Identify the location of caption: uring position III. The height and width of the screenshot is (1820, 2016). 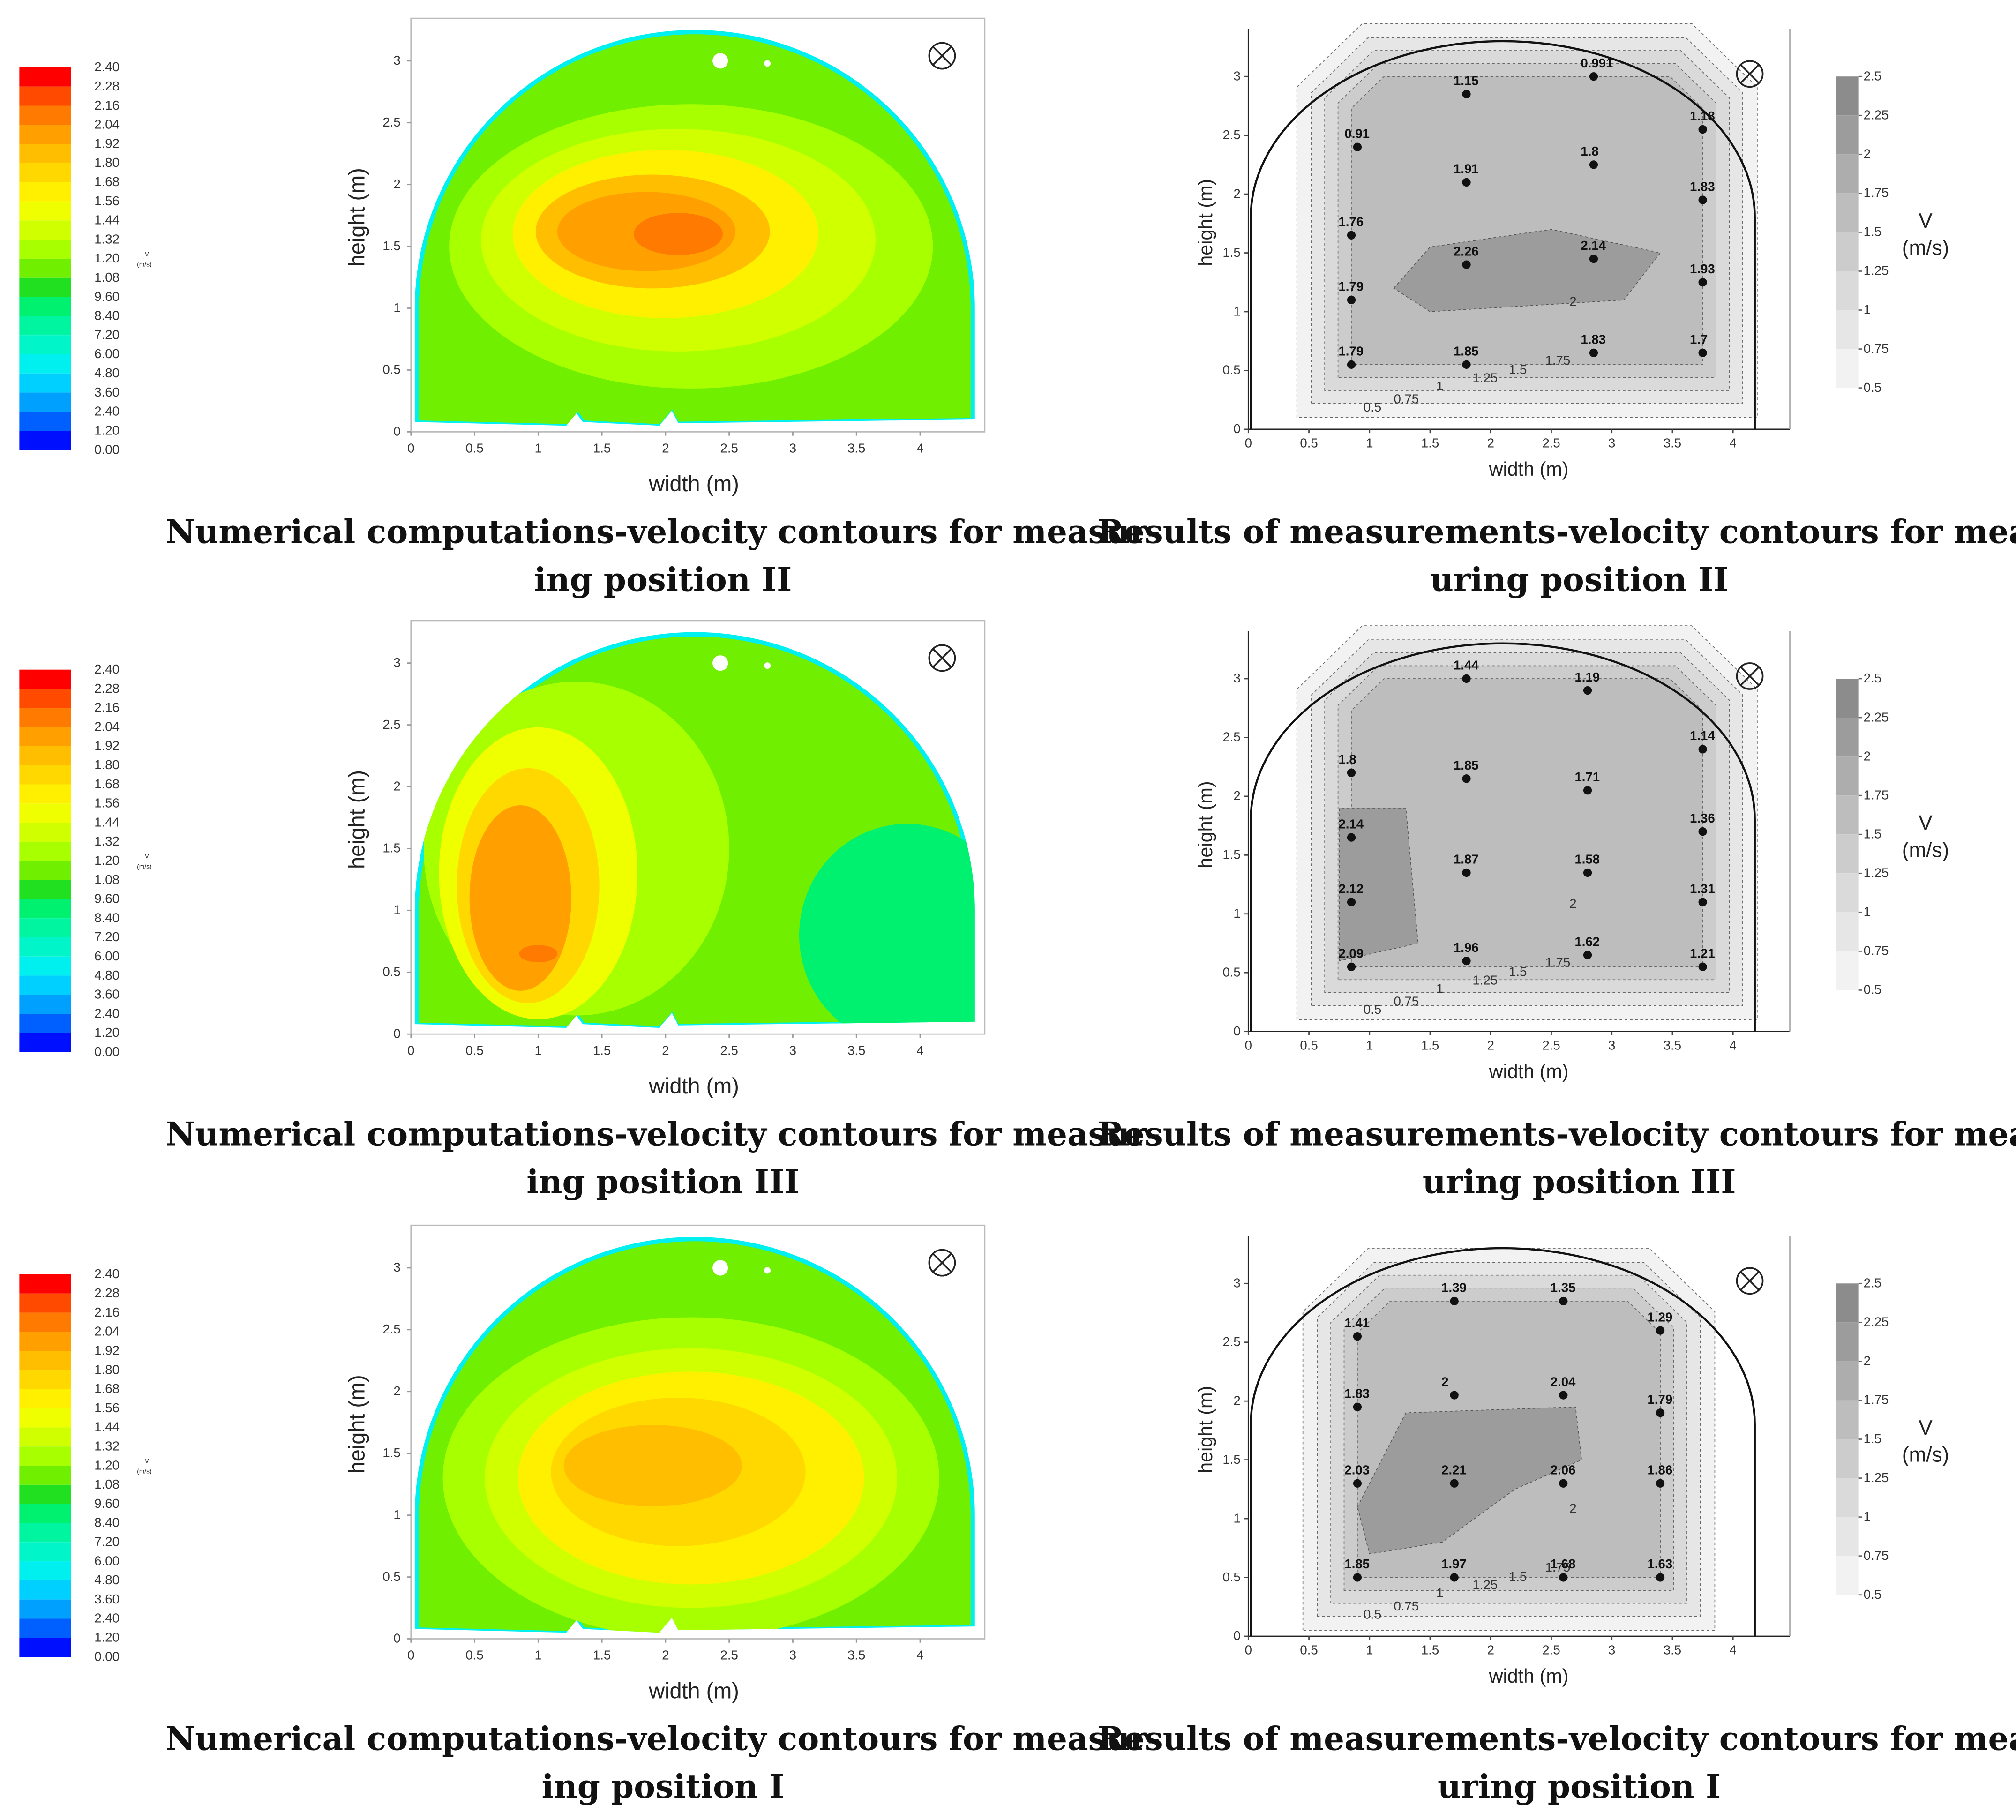
(1579, 1182).